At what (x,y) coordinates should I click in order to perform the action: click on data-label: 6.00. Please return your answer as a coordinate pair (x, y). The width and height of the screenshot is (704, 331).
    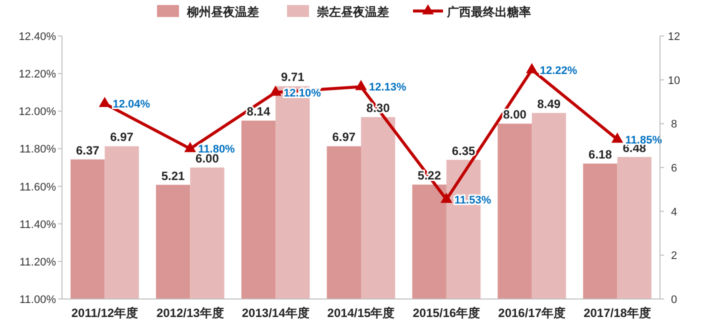
    Looking at the image, I should click on (208, 159).